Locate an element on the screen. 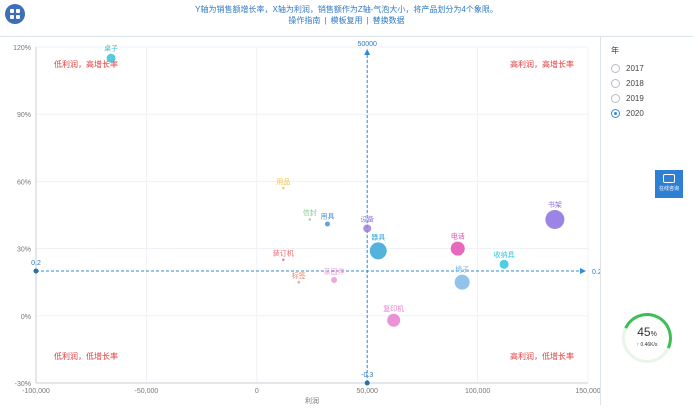 The width and height of the screenshot is (693, 410). y-tick-label: 0% is located at coordinates (26, 317).